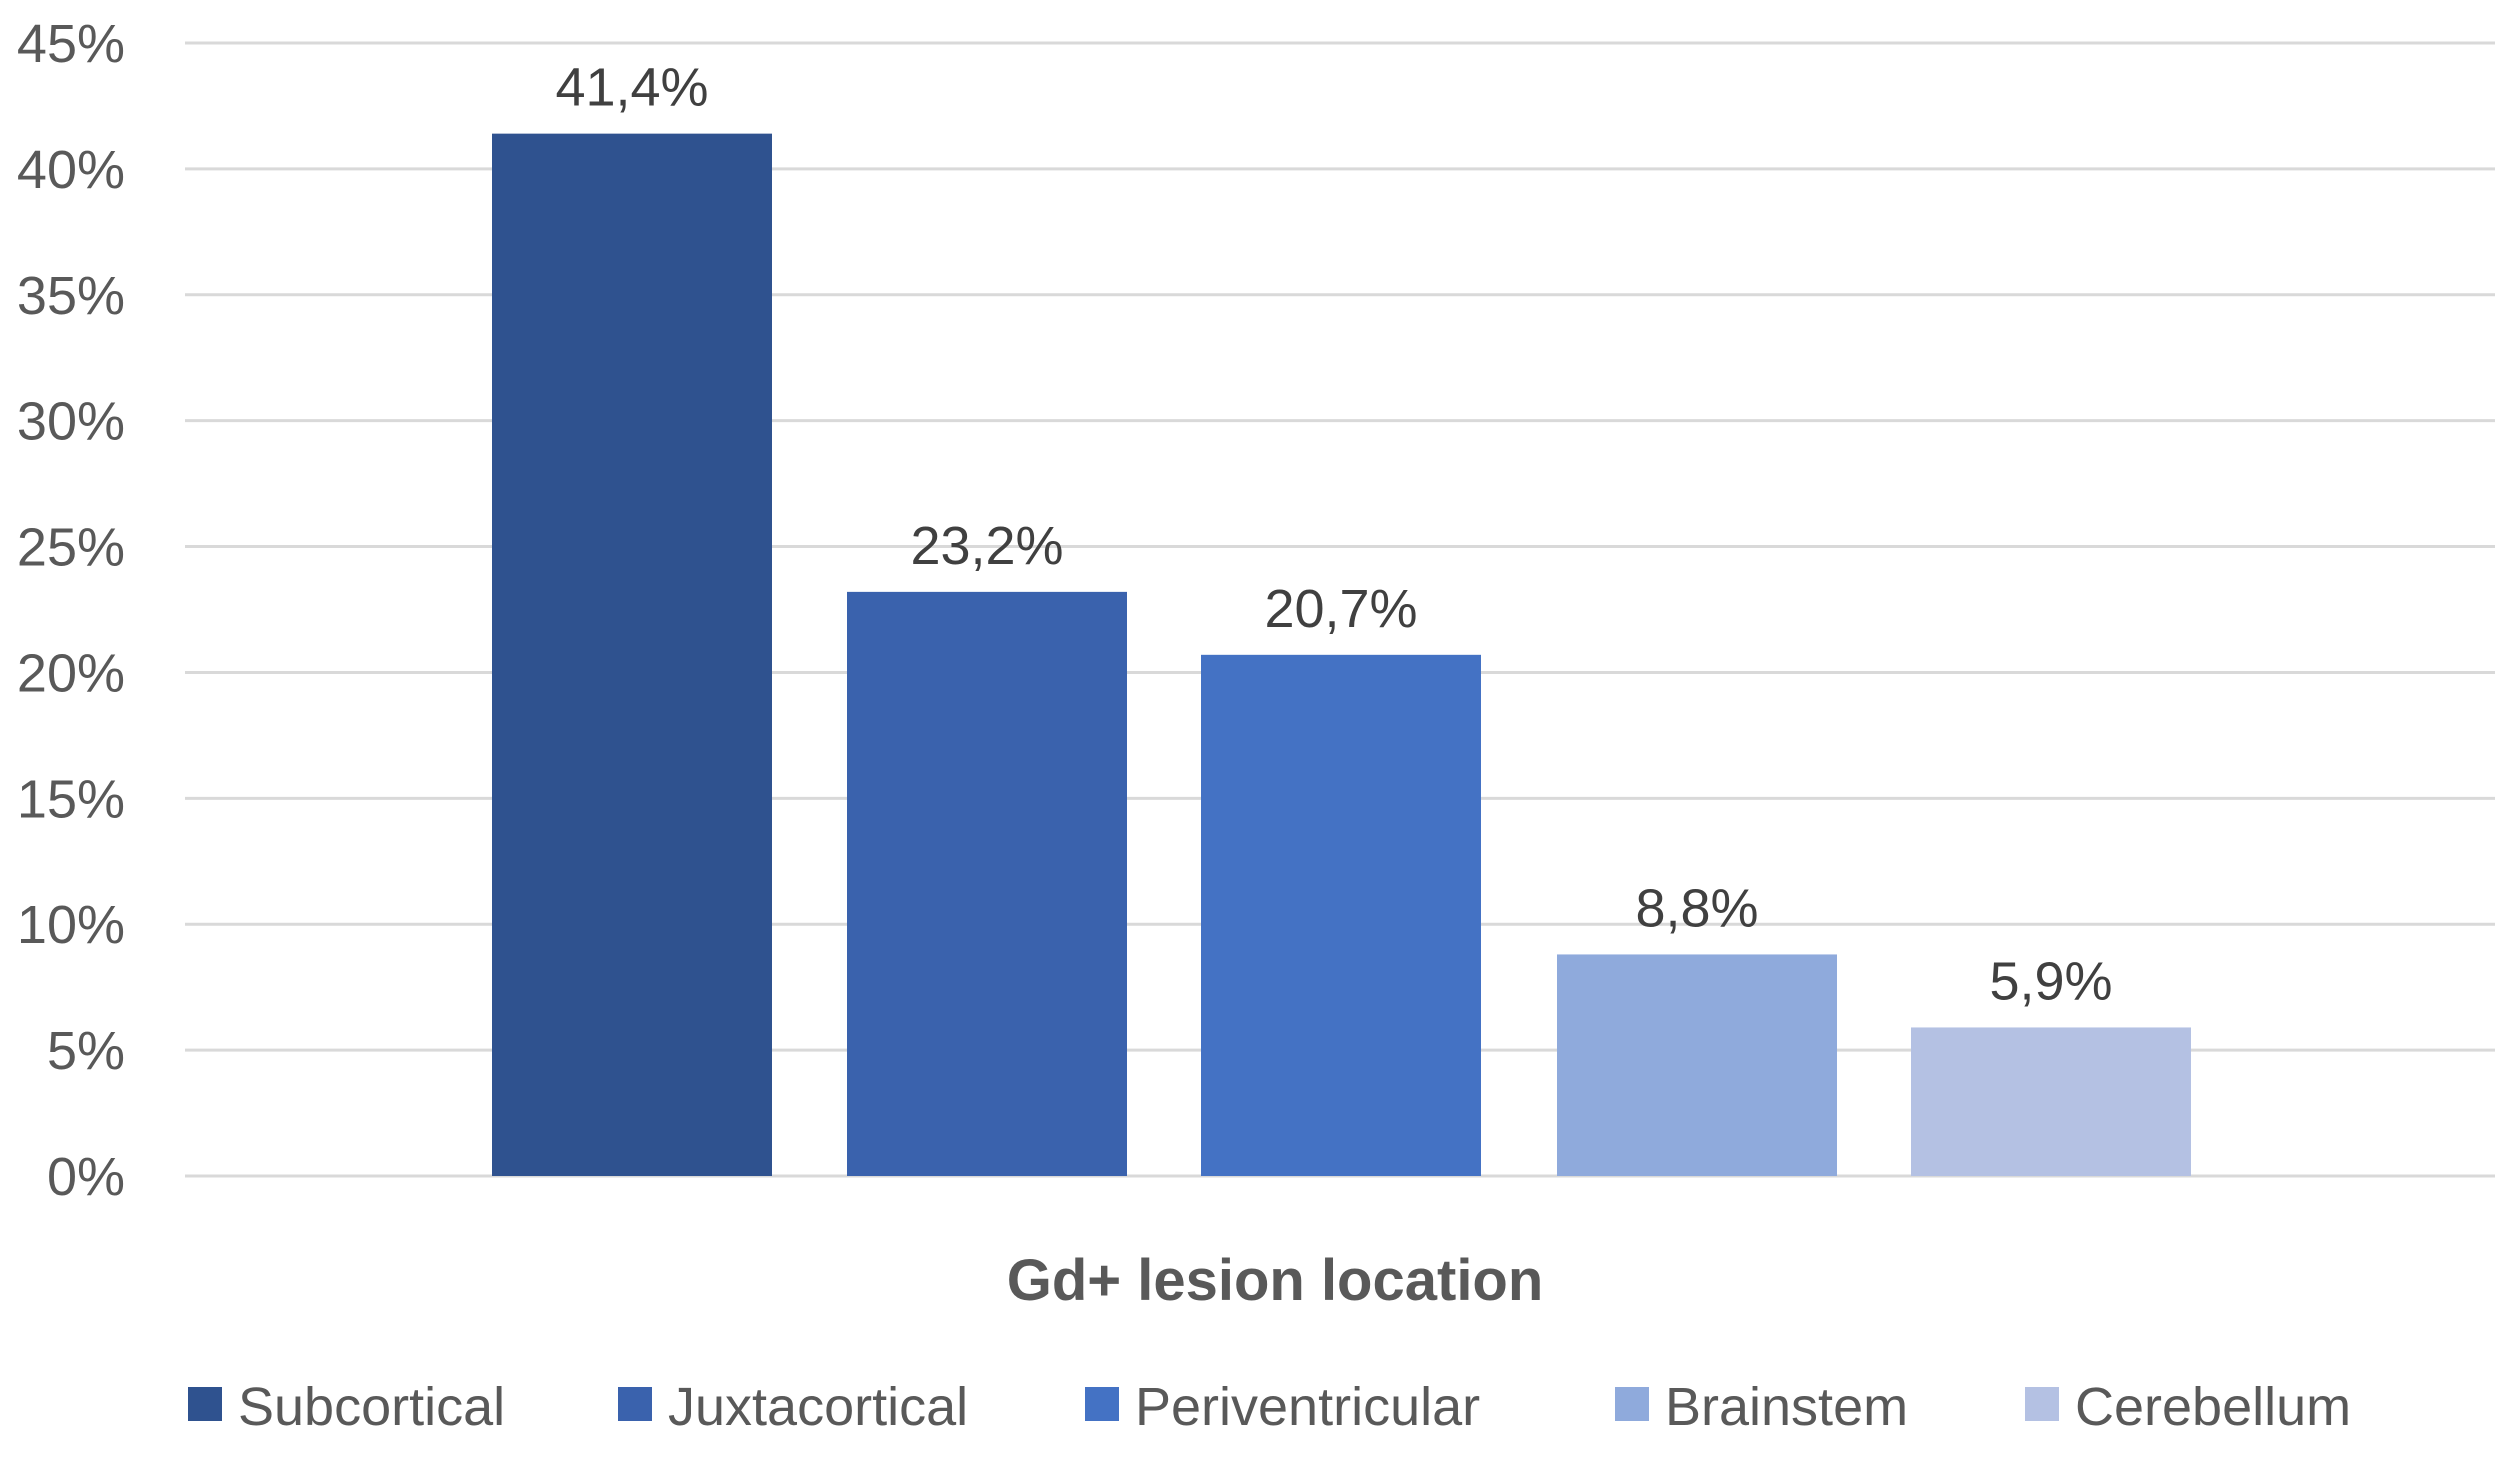  Describe the element at coordinates (2213, 1407) in the screenshot. I see `legend-label: Cerebellum` at that location.